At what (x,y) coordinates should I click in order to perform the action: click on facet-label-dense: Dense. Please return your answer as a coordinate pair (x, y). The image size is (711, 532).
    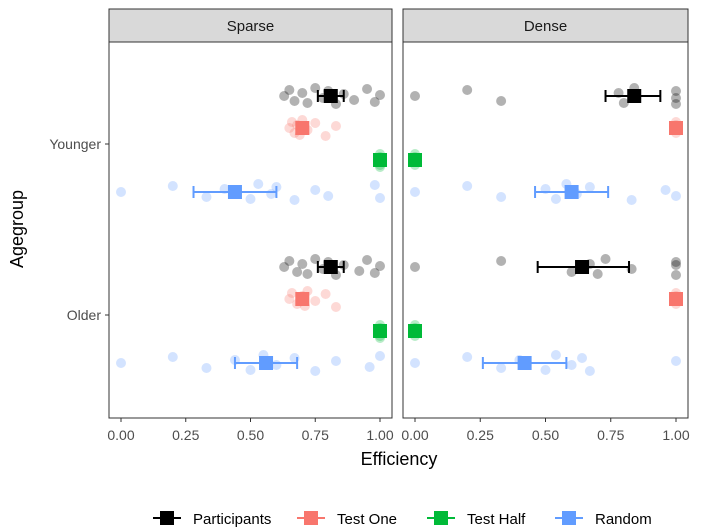
    Looking at the image, I should click on (545, 26).